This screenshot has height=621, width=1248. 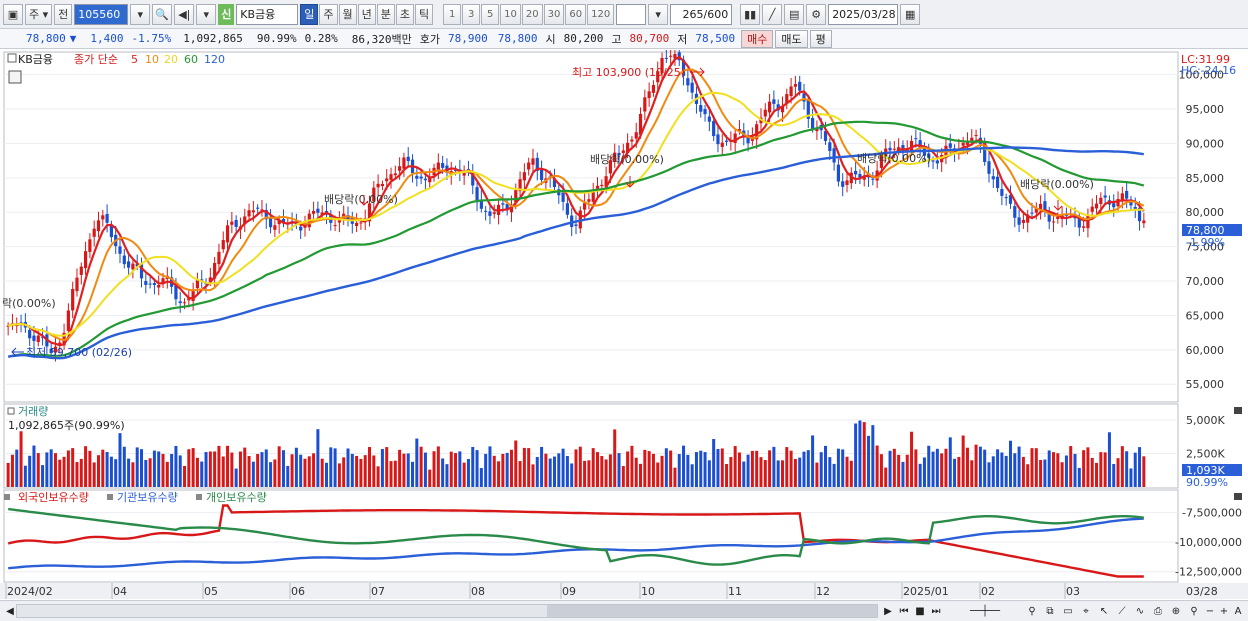 I want to click on price-y-tick: 65,000, so click(x=1205, y=315).